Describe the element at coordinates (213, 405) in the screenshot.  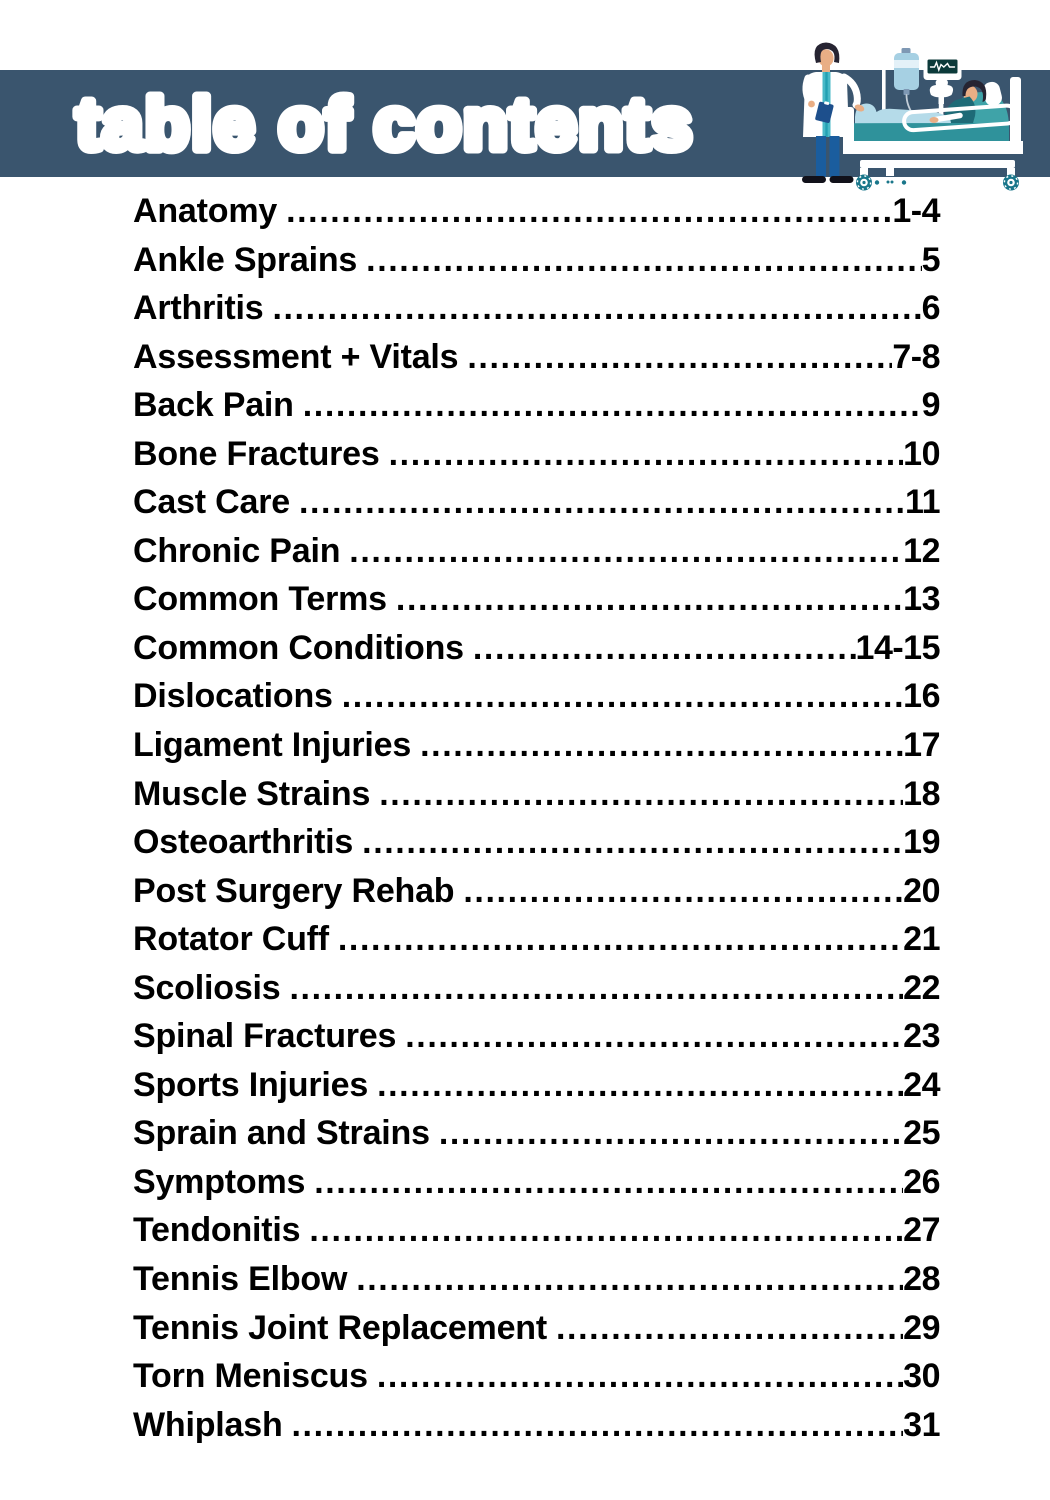
I see `toc-entry-label: Back Pain` at that location.